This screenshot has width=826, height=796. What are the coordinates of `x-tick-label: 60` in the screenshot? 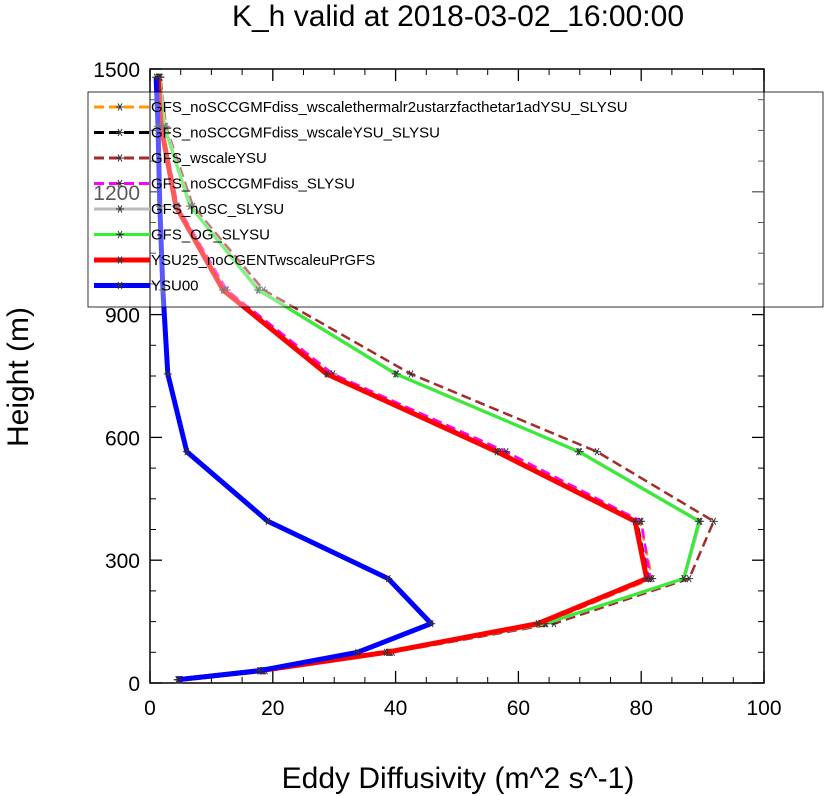 It's located at (518, 708).